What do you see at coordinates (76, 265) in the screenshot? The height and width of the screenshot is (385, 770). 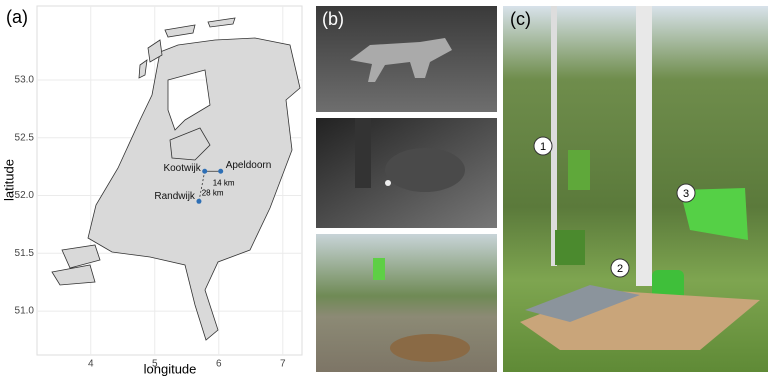 I see `islands-south` at bounding box center [76, 265].